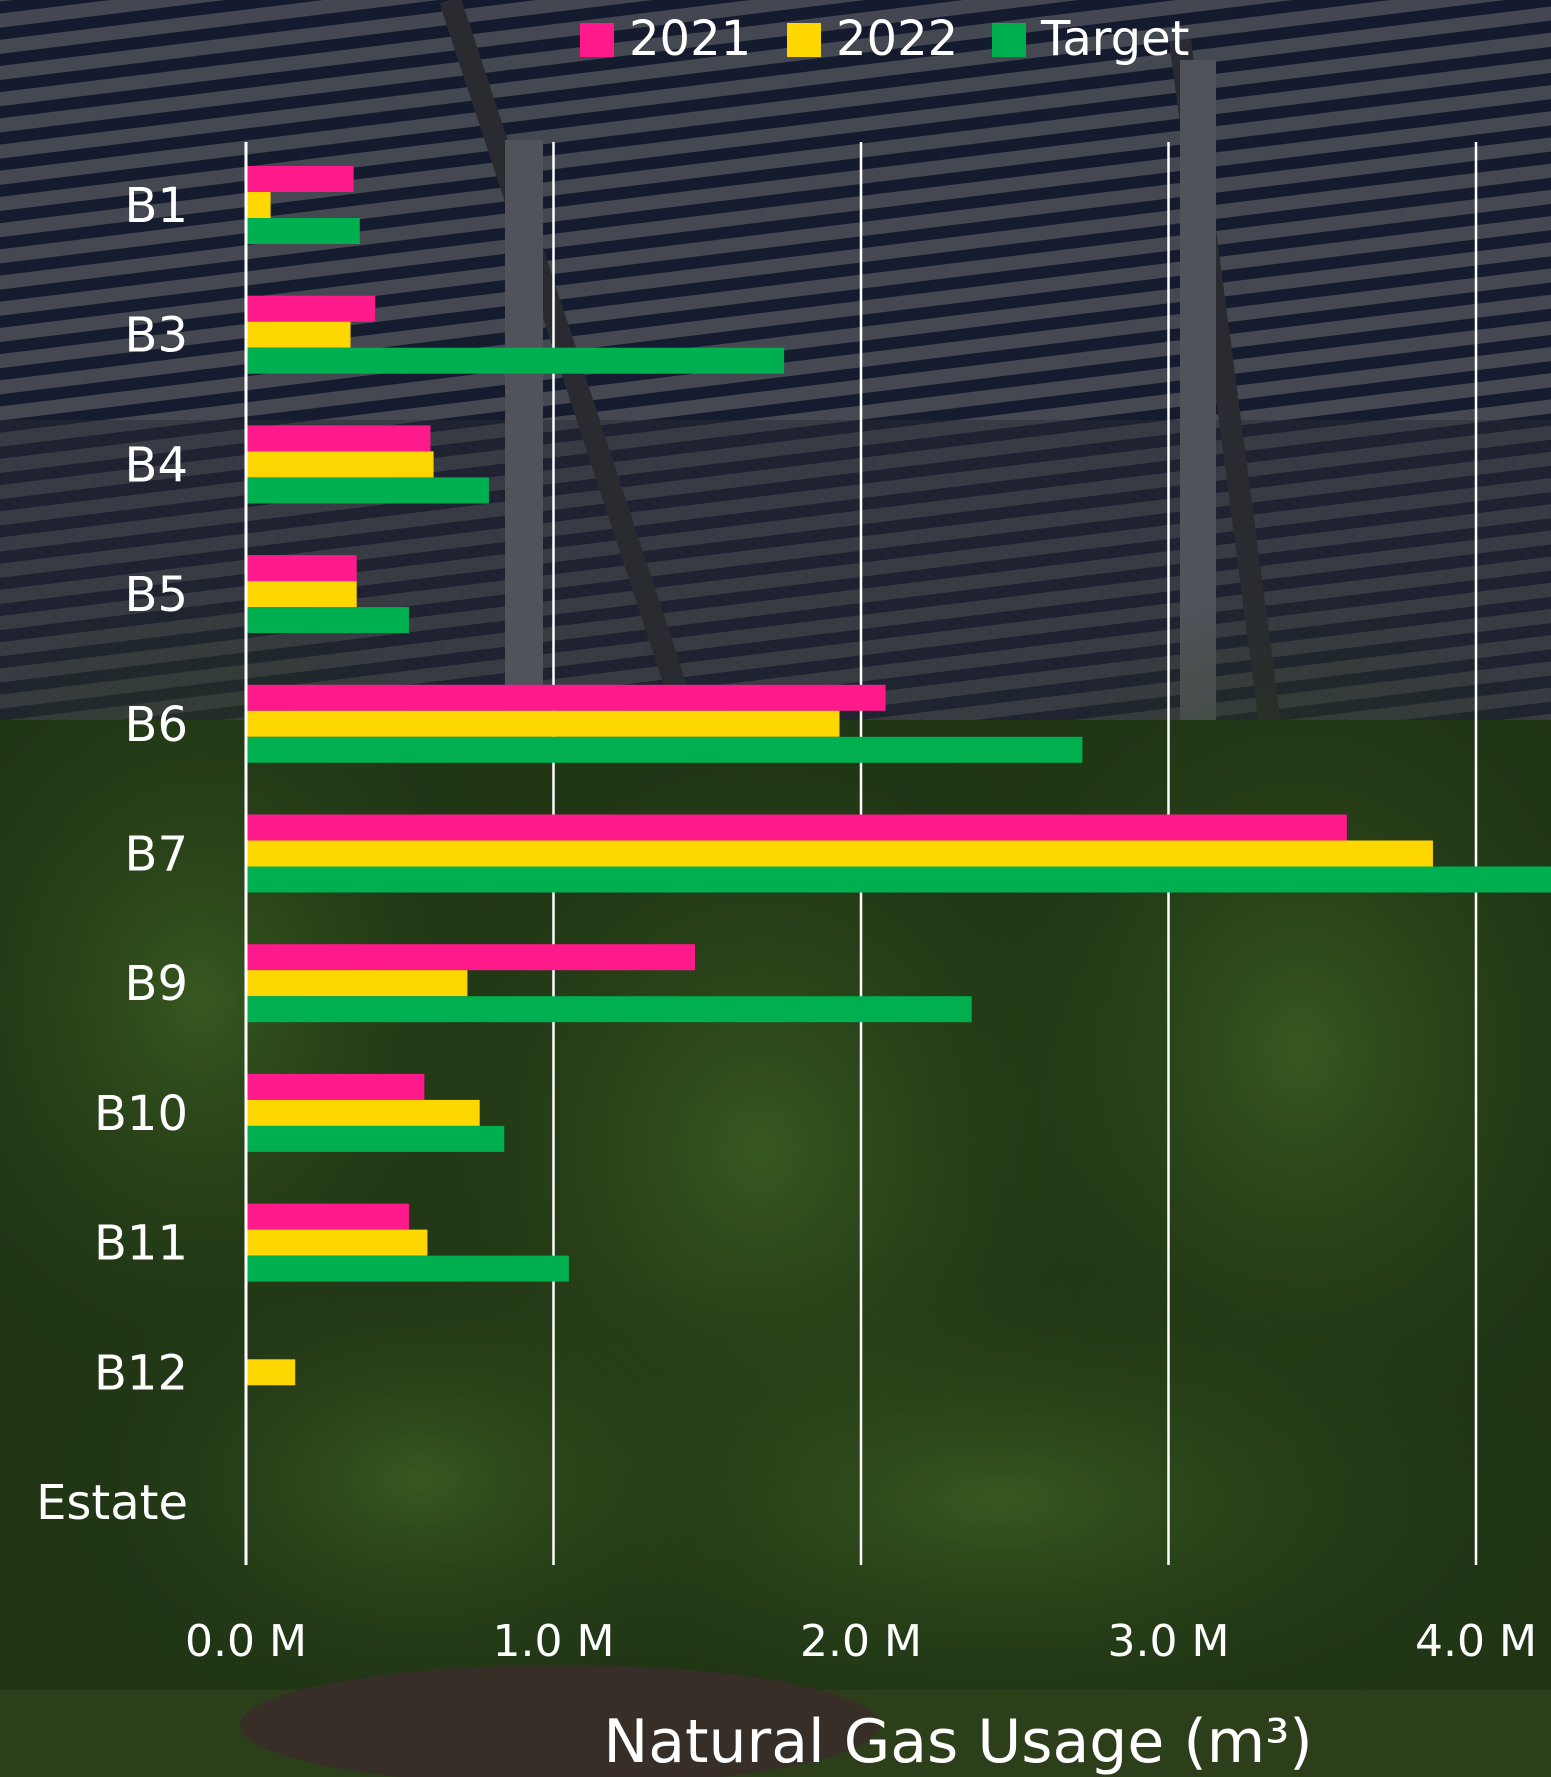 The width and height of the screenshot is (1551, 1777). Describe the element at coordinates (470, 957) in the screenshot. I see `bar-b9-2021` at that location.